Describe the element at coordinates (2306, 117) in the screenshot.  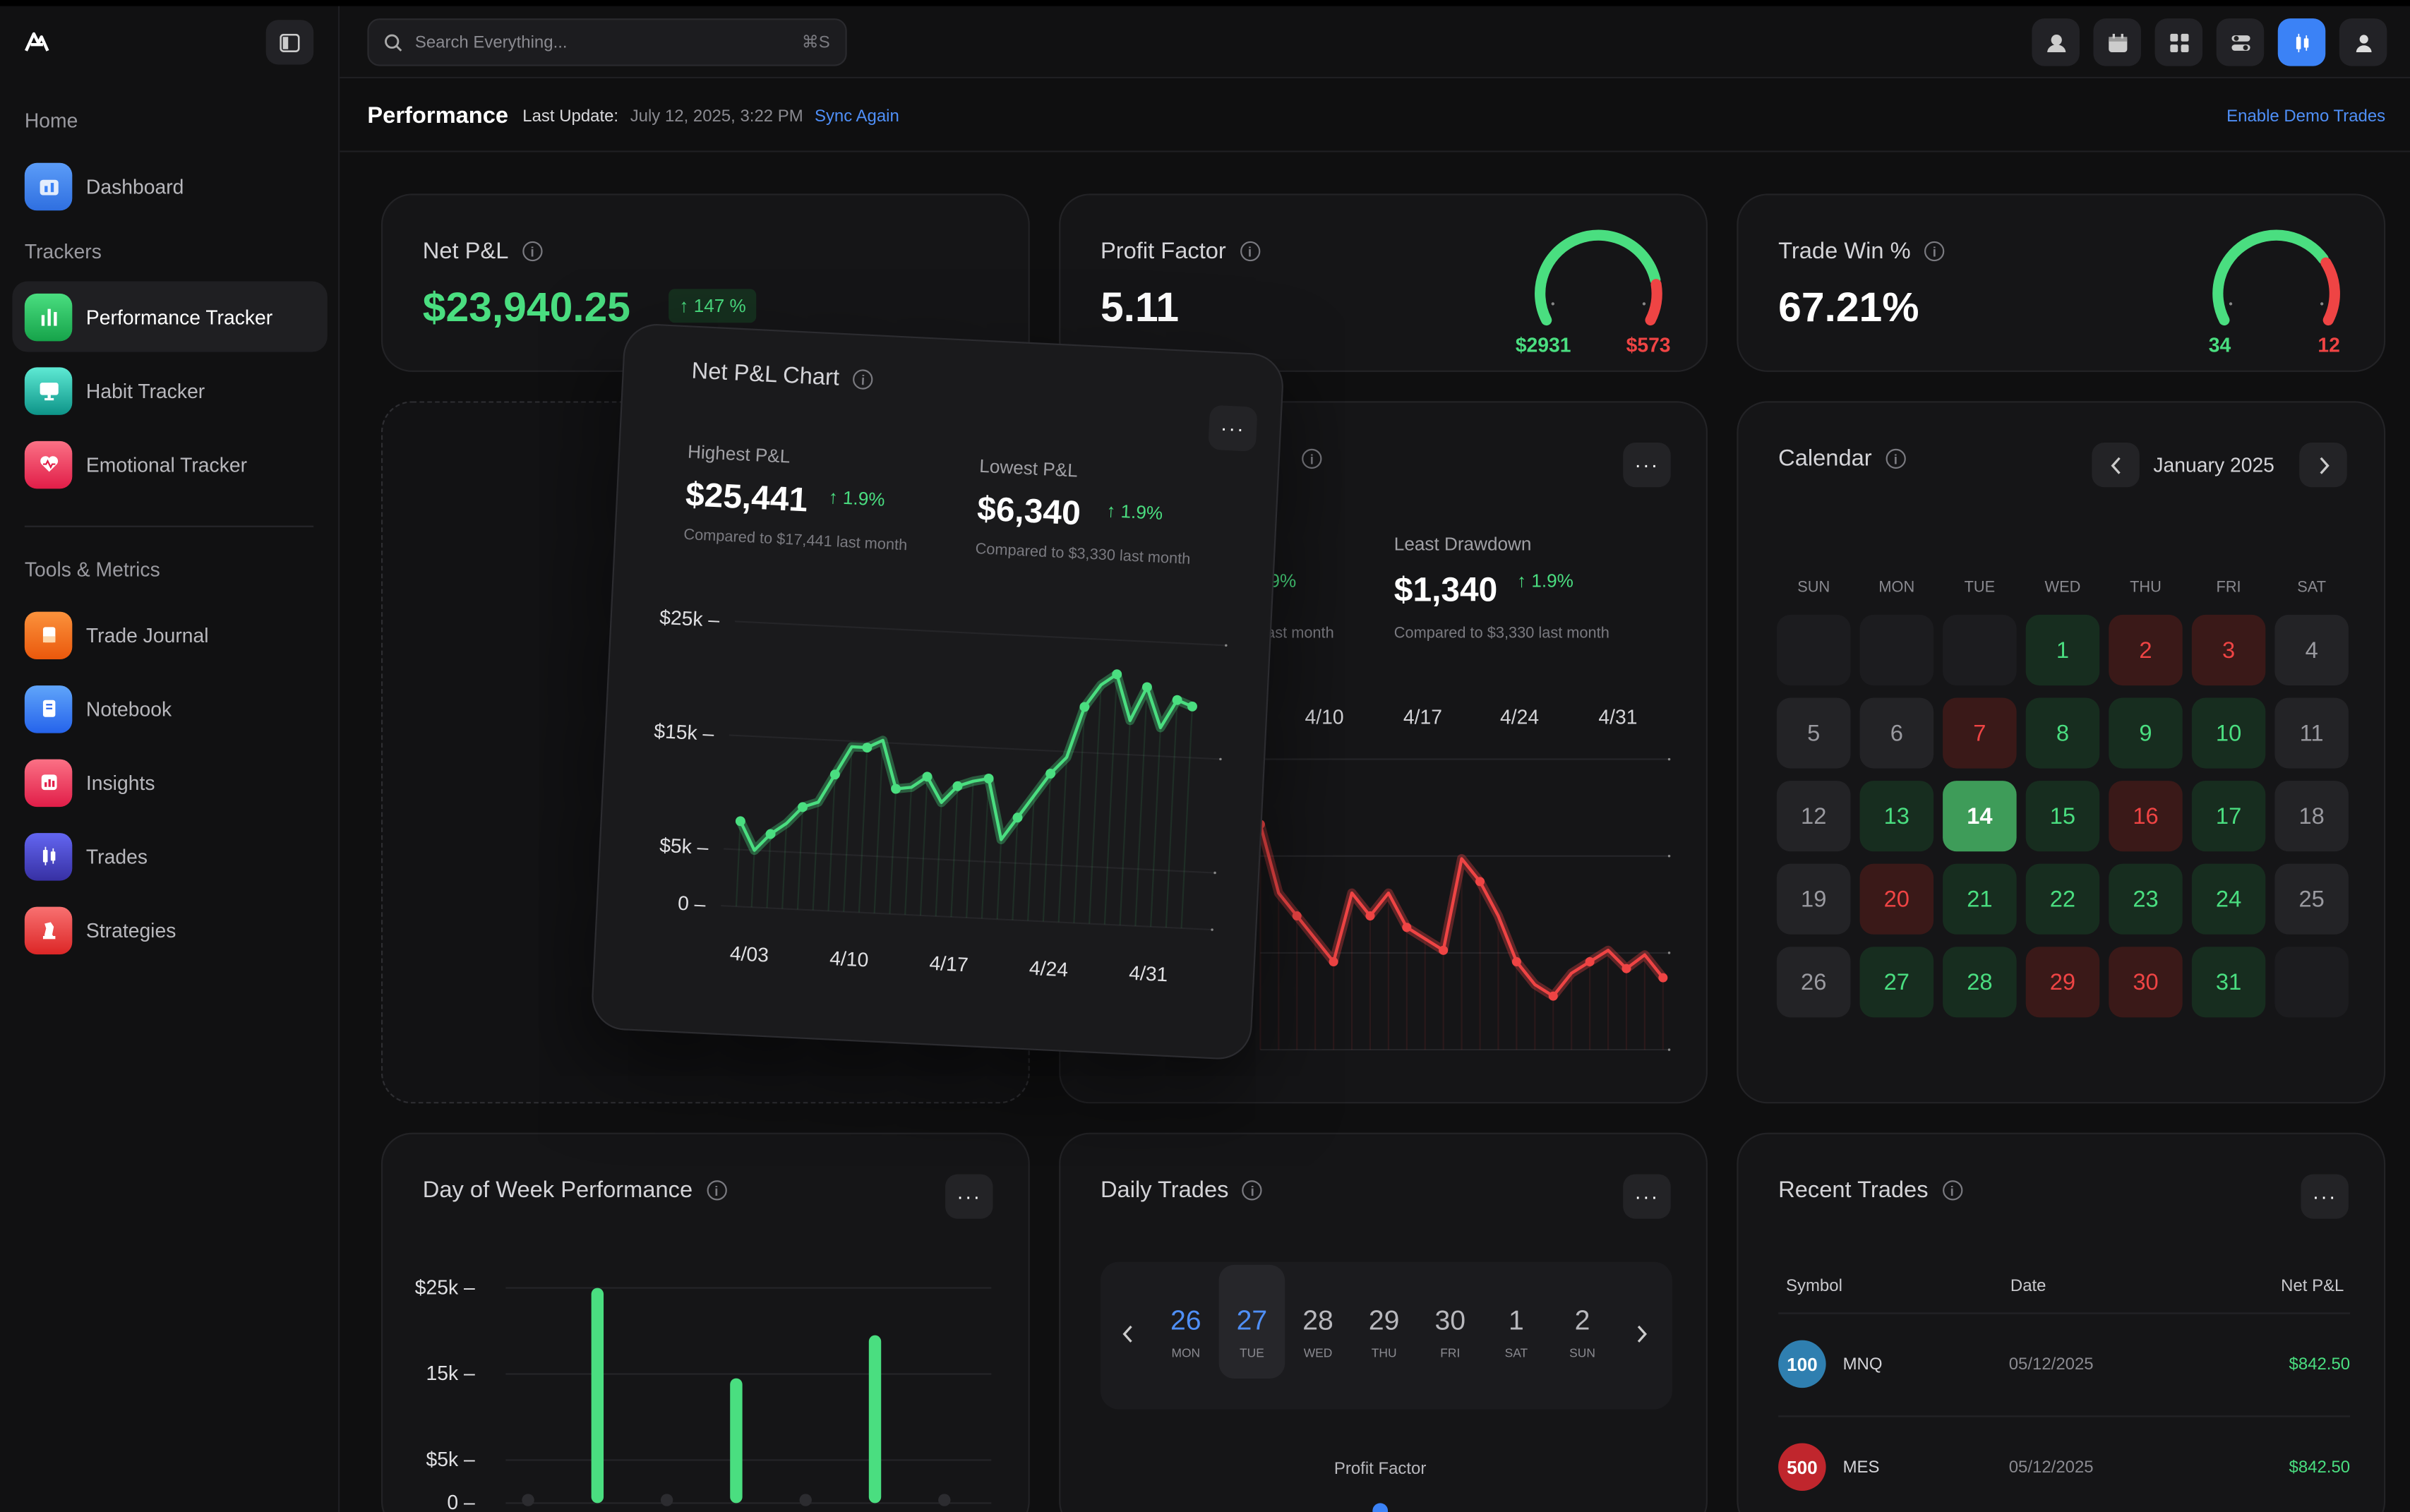
I see `enable-demo-trades-link: Enable Demo Trades` at that location.